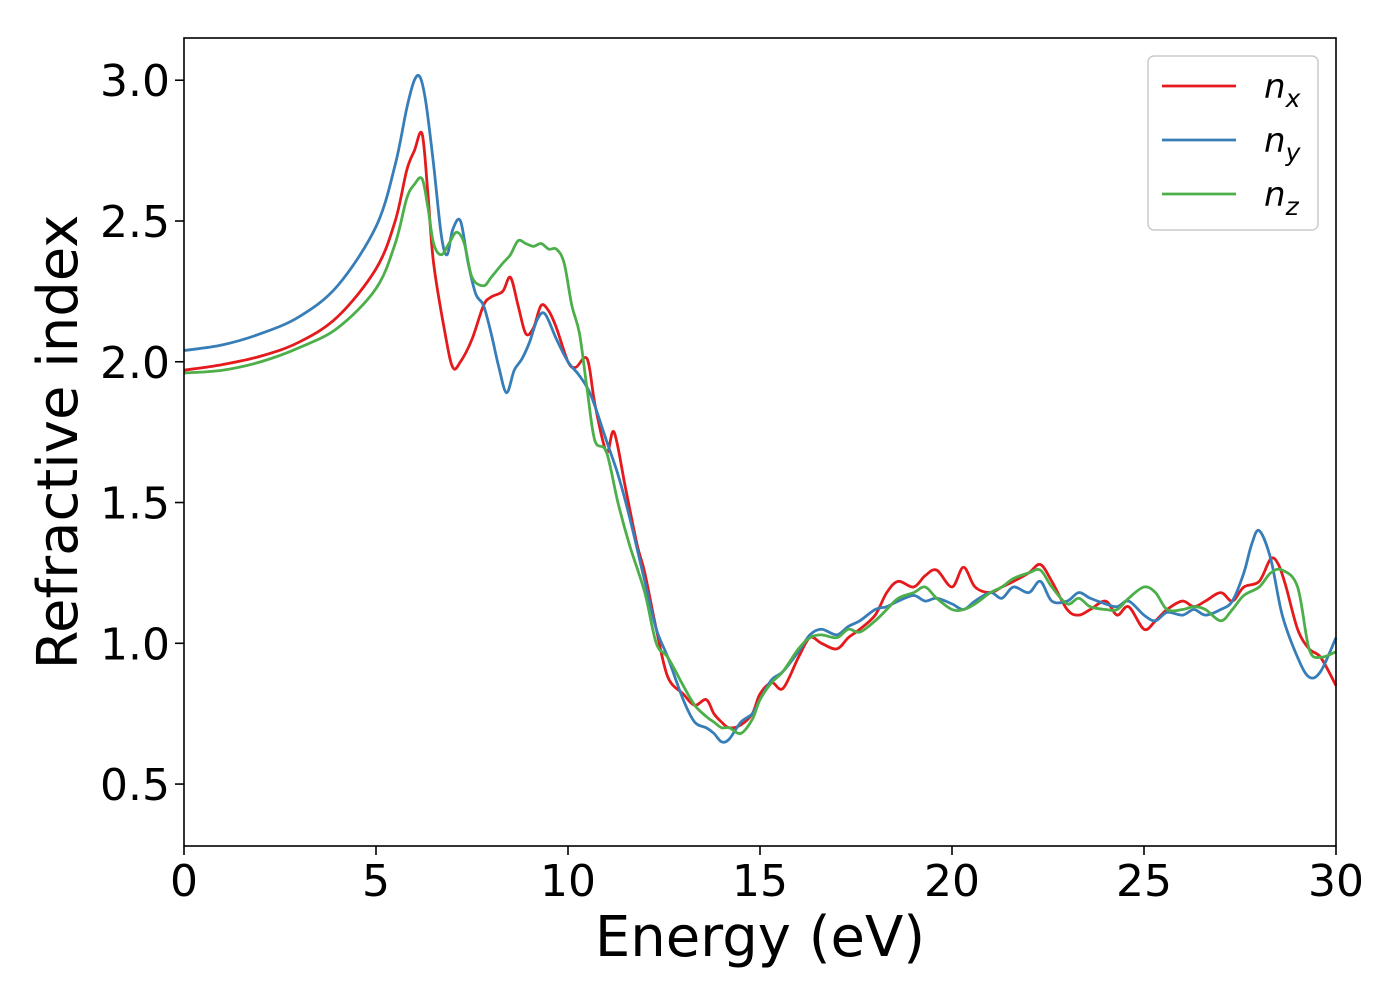  I want to click on x-tick-label: 20, so click(952, 881).